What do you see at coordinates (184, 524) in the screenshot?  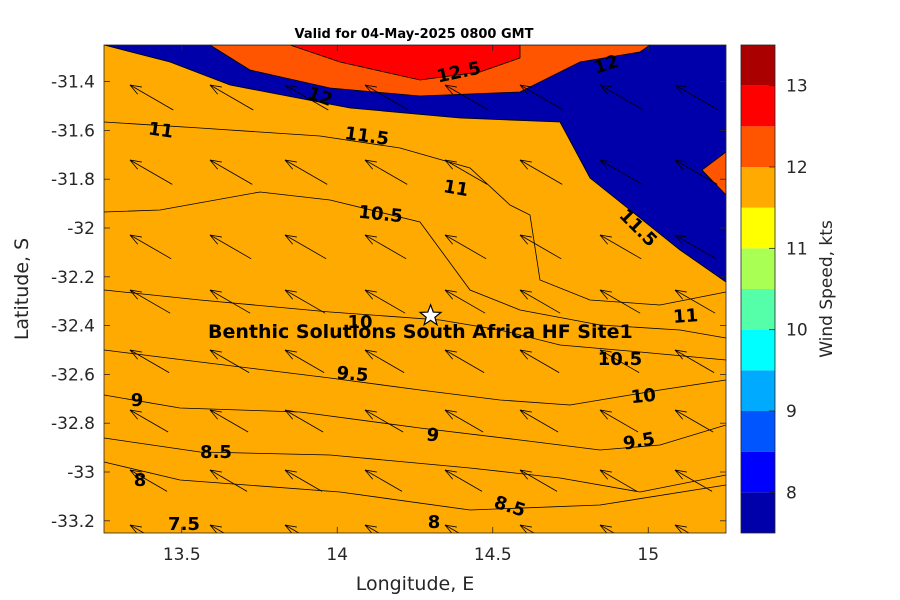 I see `contour-label: 7.5` at bounding box center [184, 524].